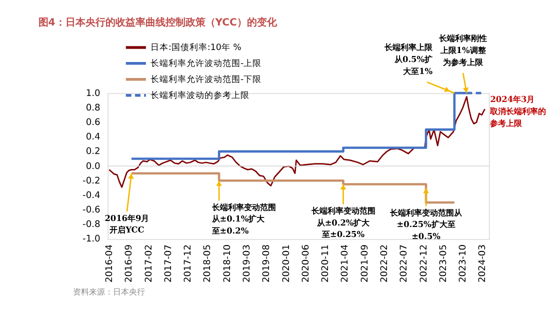  Describe the element at coordinates (91, 181) in the screenshot. I see `y-tick-label: -0.2` at that location.